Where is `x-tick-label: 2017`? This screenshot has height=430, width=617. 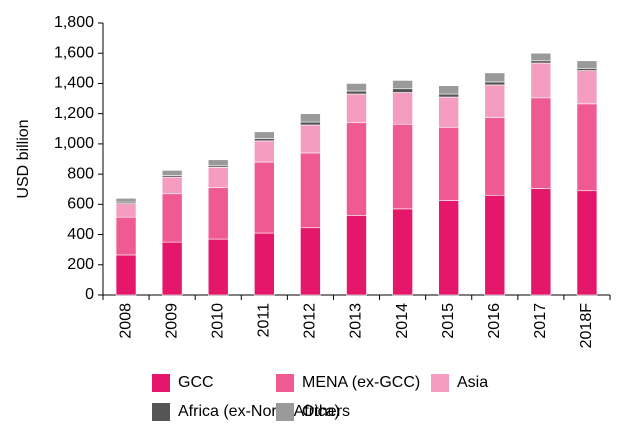 x-tick-label: 2017 is located at coordinates (540, 321).